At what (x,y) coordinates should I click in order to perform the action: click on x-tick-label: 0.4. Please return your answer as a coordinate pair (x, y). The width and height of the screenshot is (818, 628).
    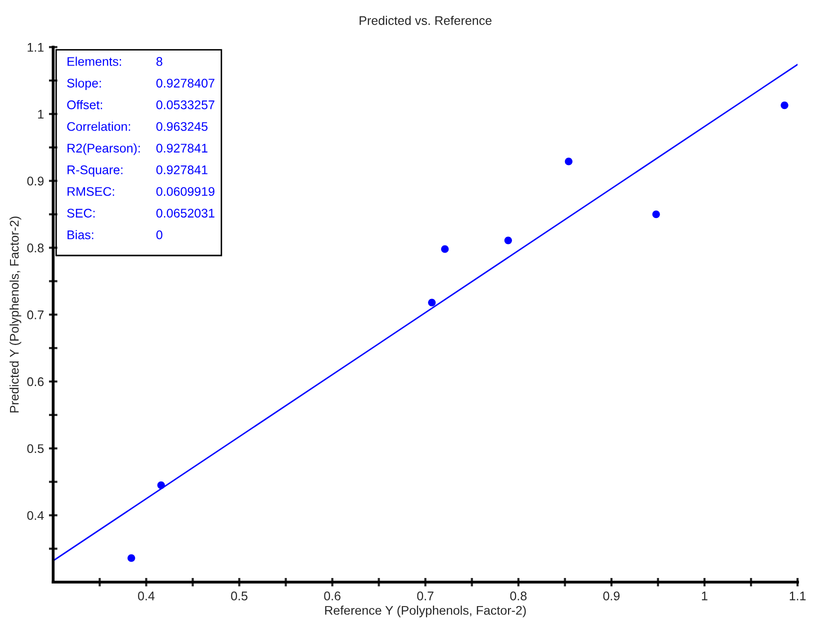
    Looking at the image, I should click on (146, 596).